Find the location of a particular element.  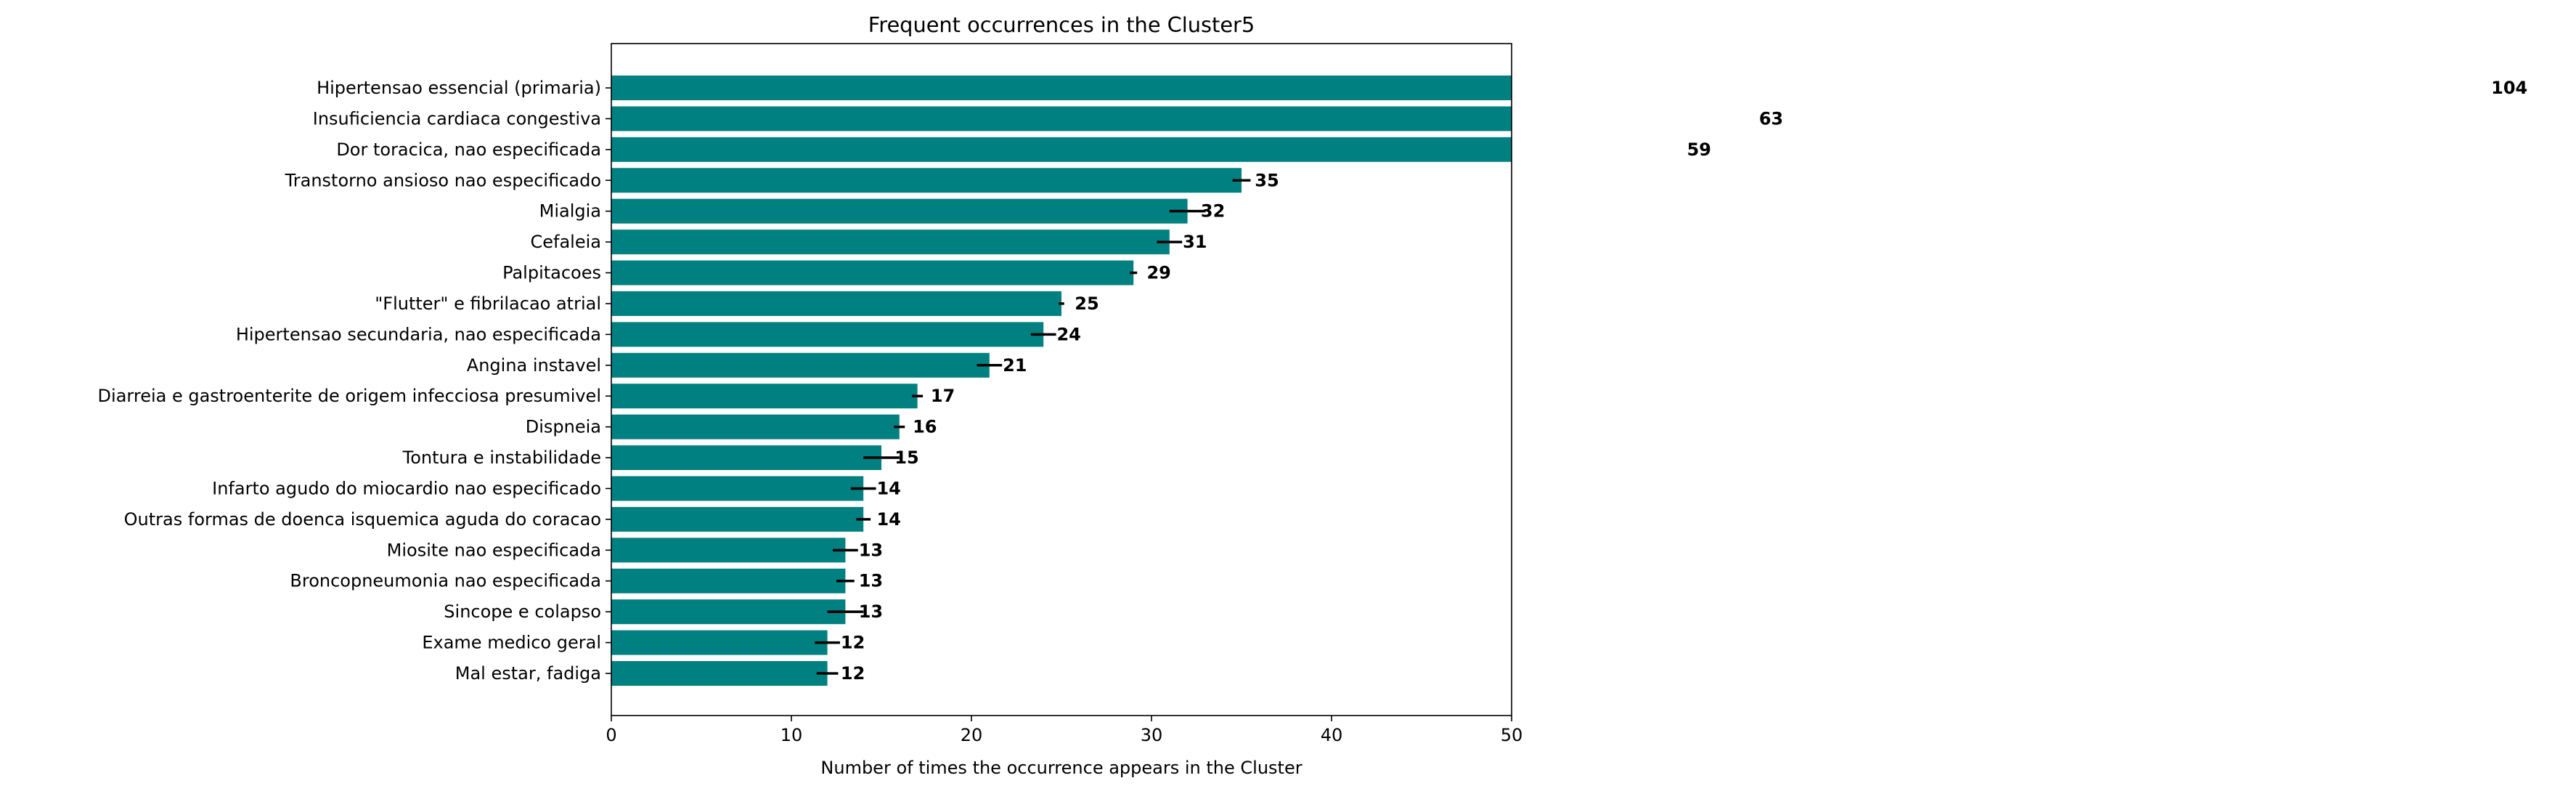

y-tick-label: Mal estar, fadiga is located at coordinates (528, 673).